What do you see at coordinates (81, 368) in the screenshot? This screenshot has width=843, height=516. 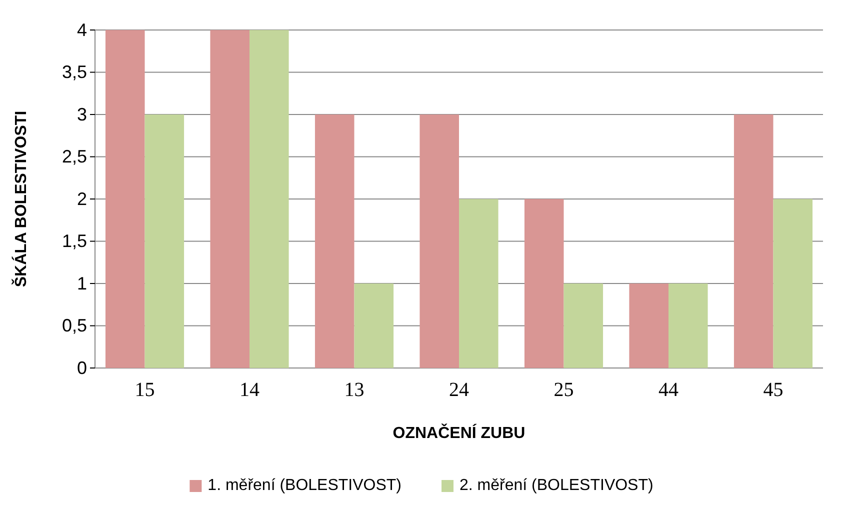 I see `y-tick-label: 0` at bounding box center [81, 368].